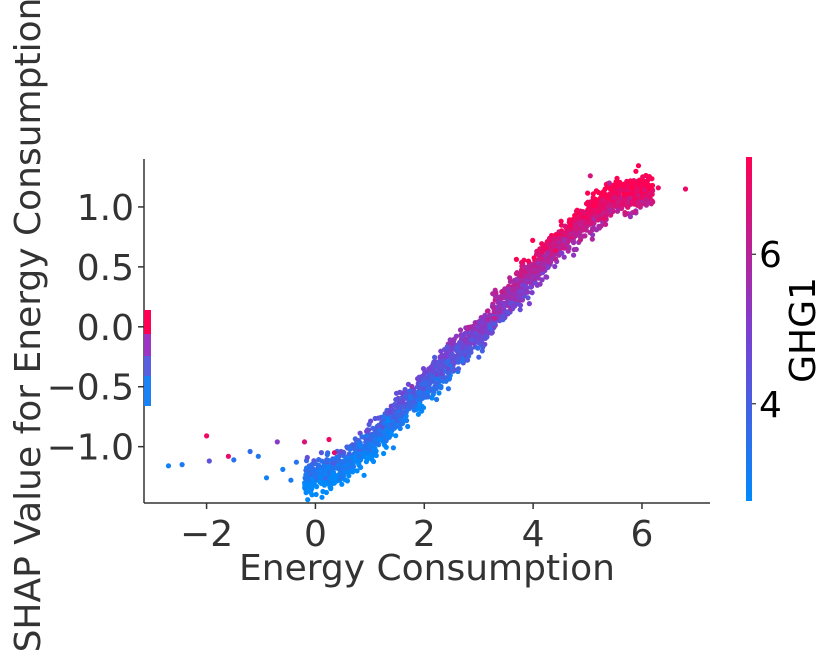 Image resolution: width=831 pixels, height=664 pixels. What do you see at coordinates (315, 534) in the screenshot?
I see `x-tick-label: 0` at bounding box center [315, 534].